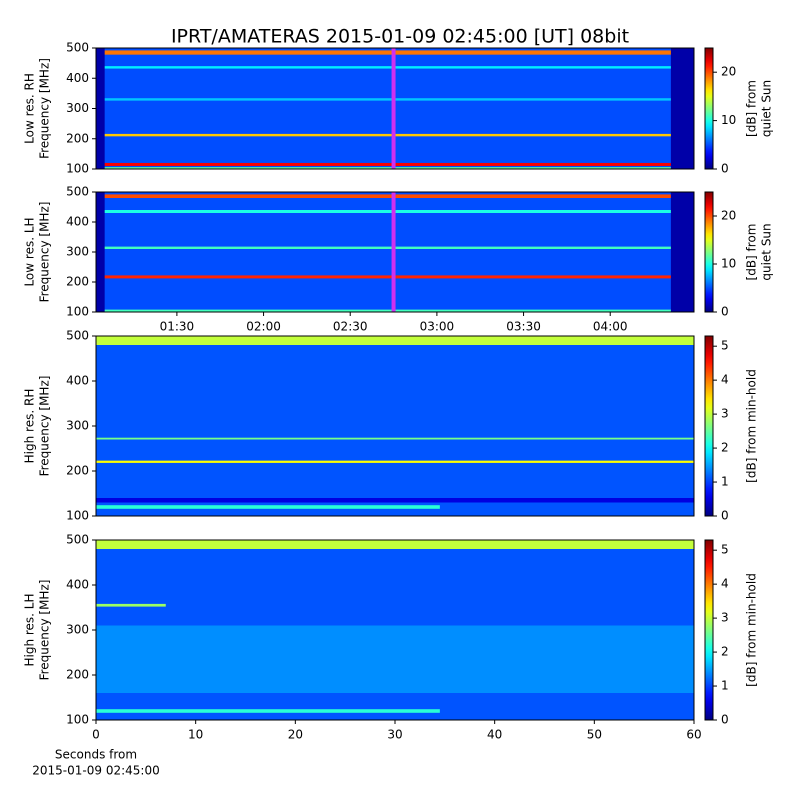 This screenshot has height=804, width=800. What do you see at coordinates (594, 735) in the screenshot?
I see `x-tick-label: 50` at bounding box center [594, 735].